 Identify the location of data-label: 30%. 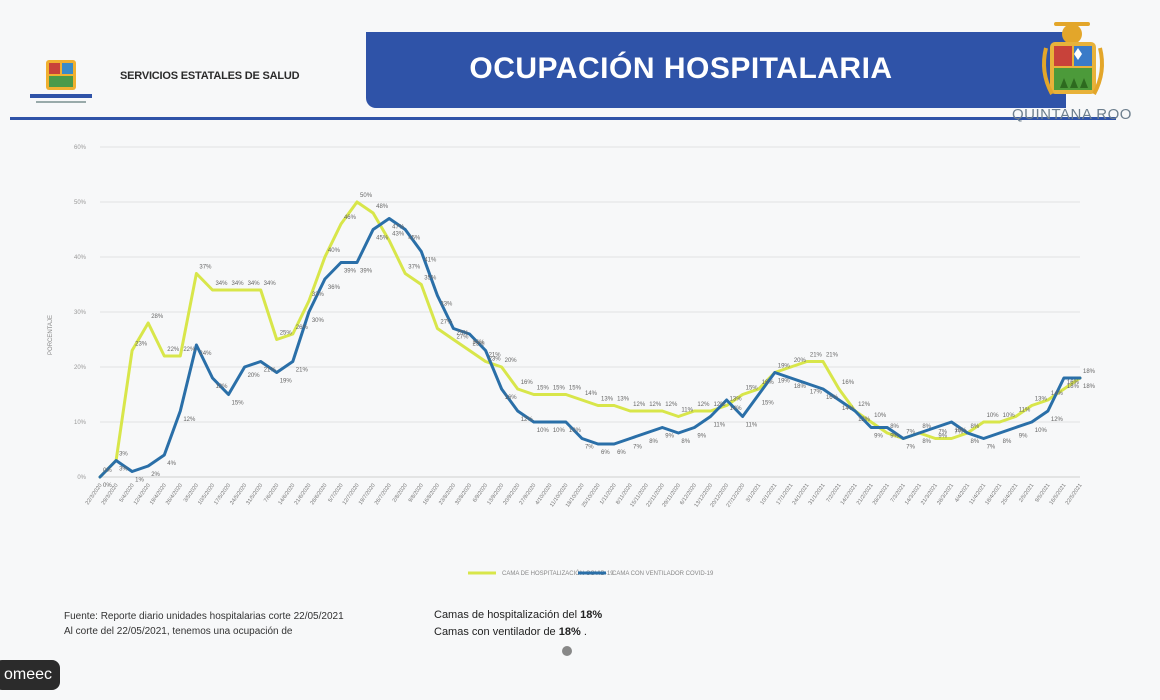
(318, 321).